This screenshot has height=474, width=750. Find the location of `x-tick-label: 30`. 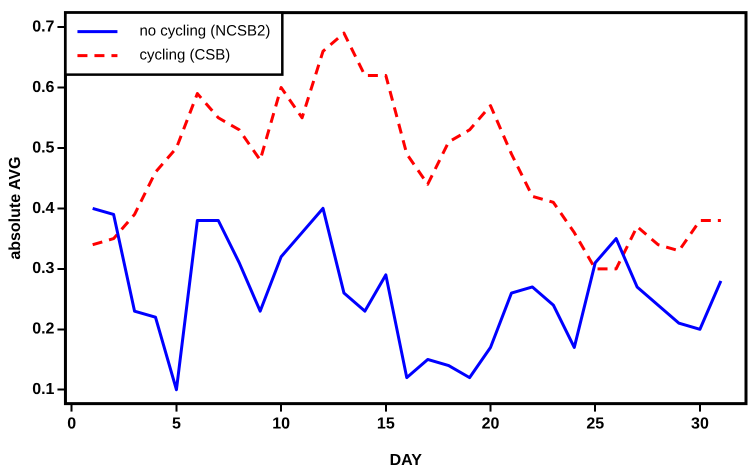

x-tick-label: 30 is located at coordinates (700, 424).